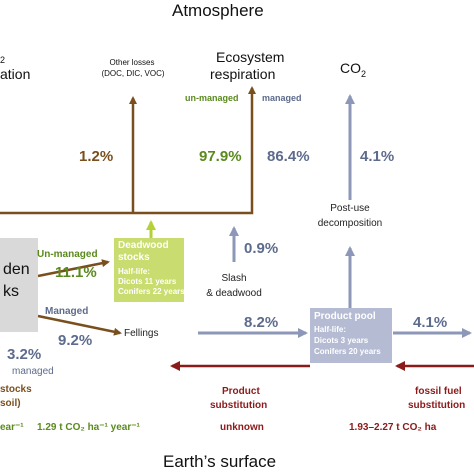 Image resolution: width=474 pixels, height=474 pixels. Describe the element at coordinates (330, 329) in the screenshot. I see `product-pool-halflife: Half-life:` at that location.